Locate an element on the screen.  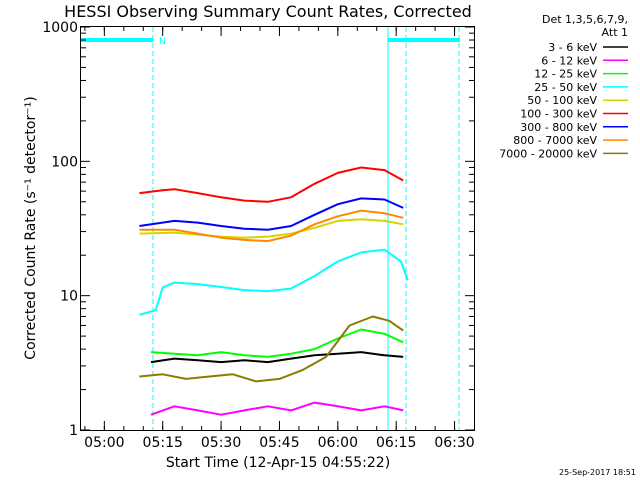
timestamp-footer: 25-Sep-2017 18:51 is located at coordinates (597, 472).